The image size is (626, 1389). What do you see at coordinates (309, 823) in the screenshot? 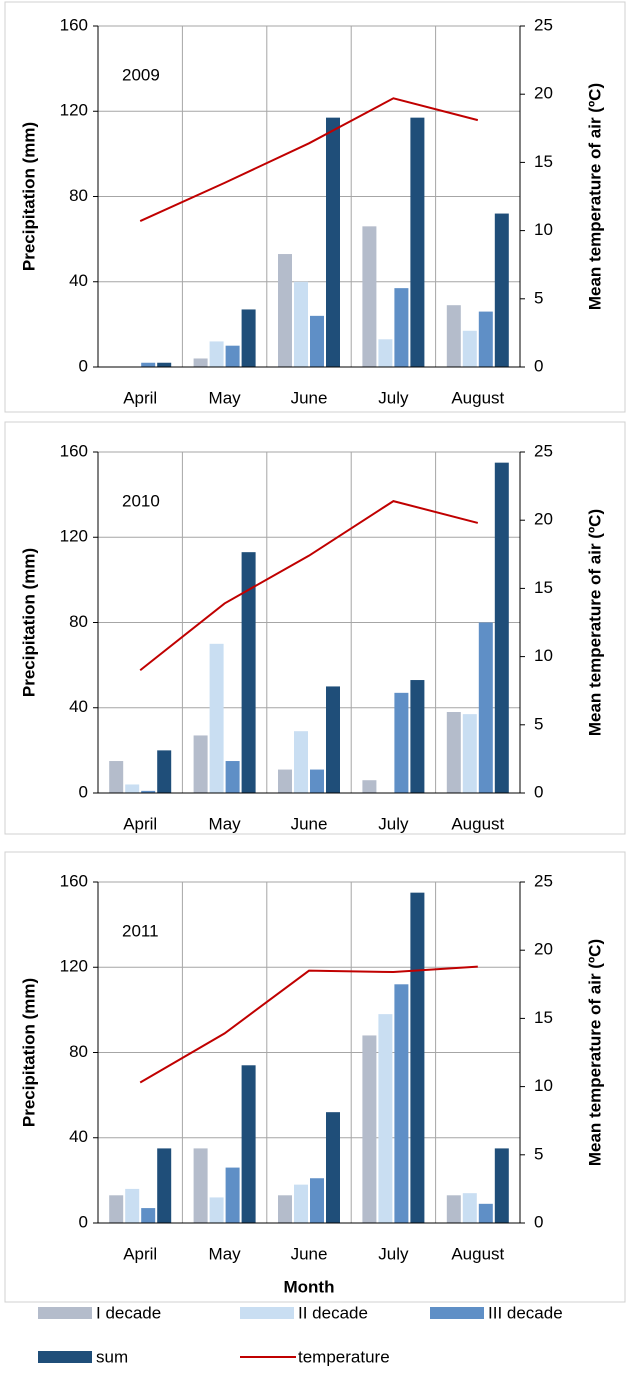
I see `x-tick-label: June` at bounding box center [309, 823].